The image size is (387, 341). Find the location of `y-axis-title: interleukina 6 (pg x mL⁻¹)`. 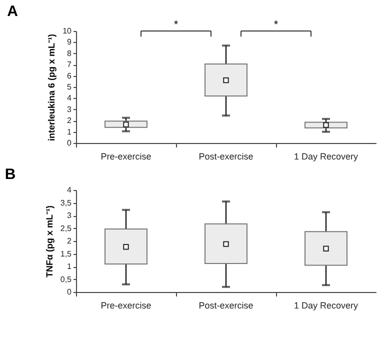

y-axis-title: interleukina 6 (pg x mL⁻¹) is located at coordinates (51, 88).